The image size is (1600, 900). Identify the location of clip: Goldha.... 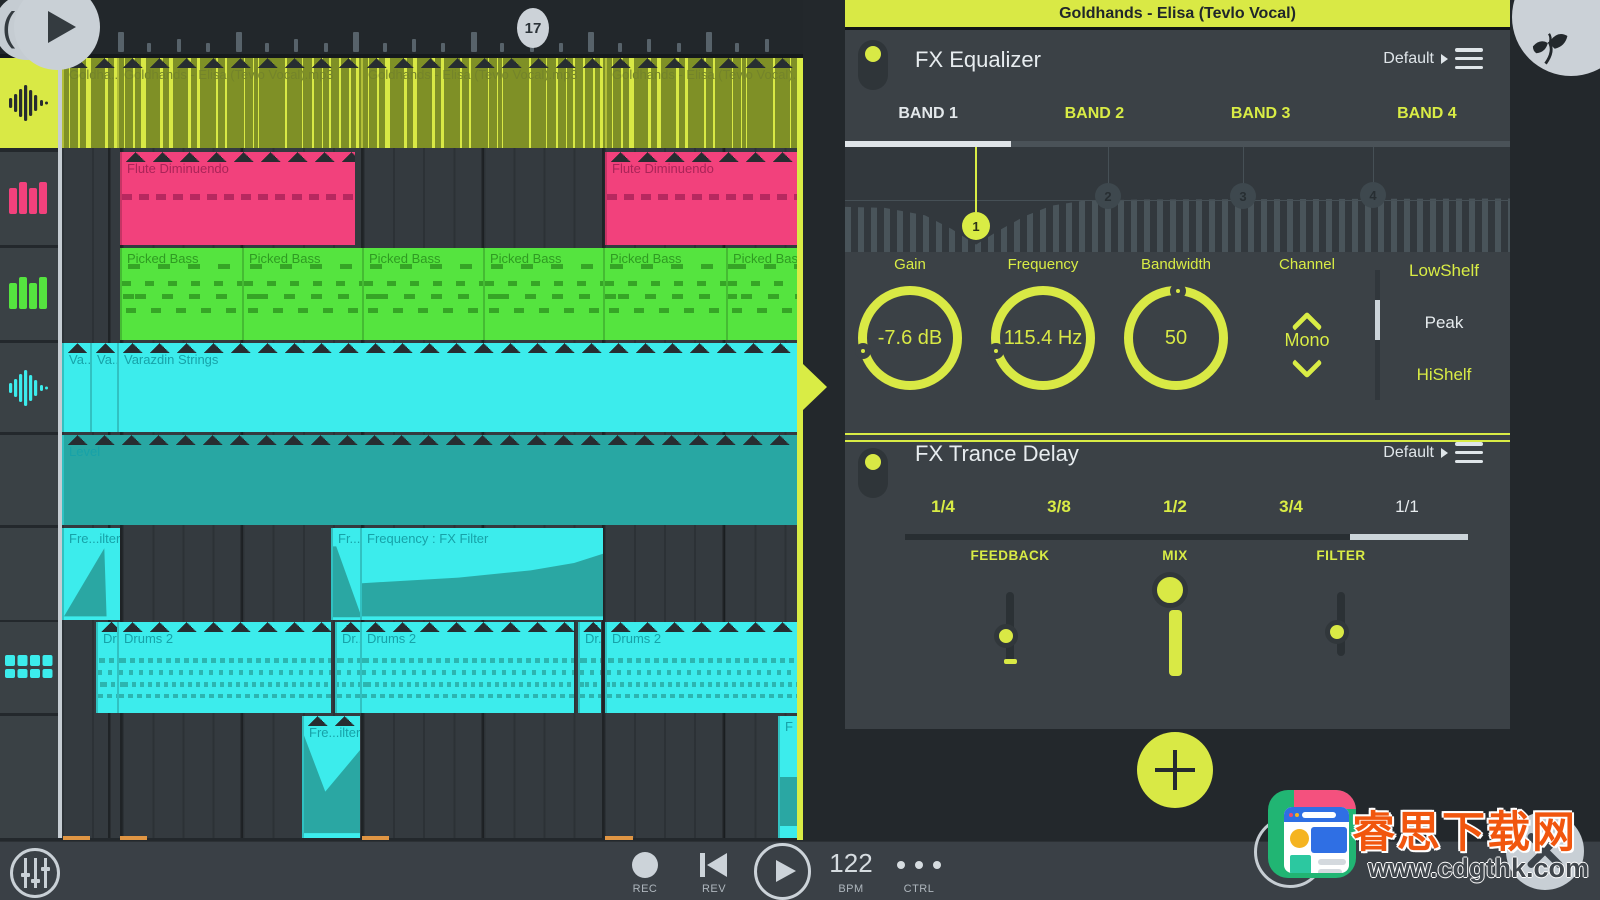
(89, 103).